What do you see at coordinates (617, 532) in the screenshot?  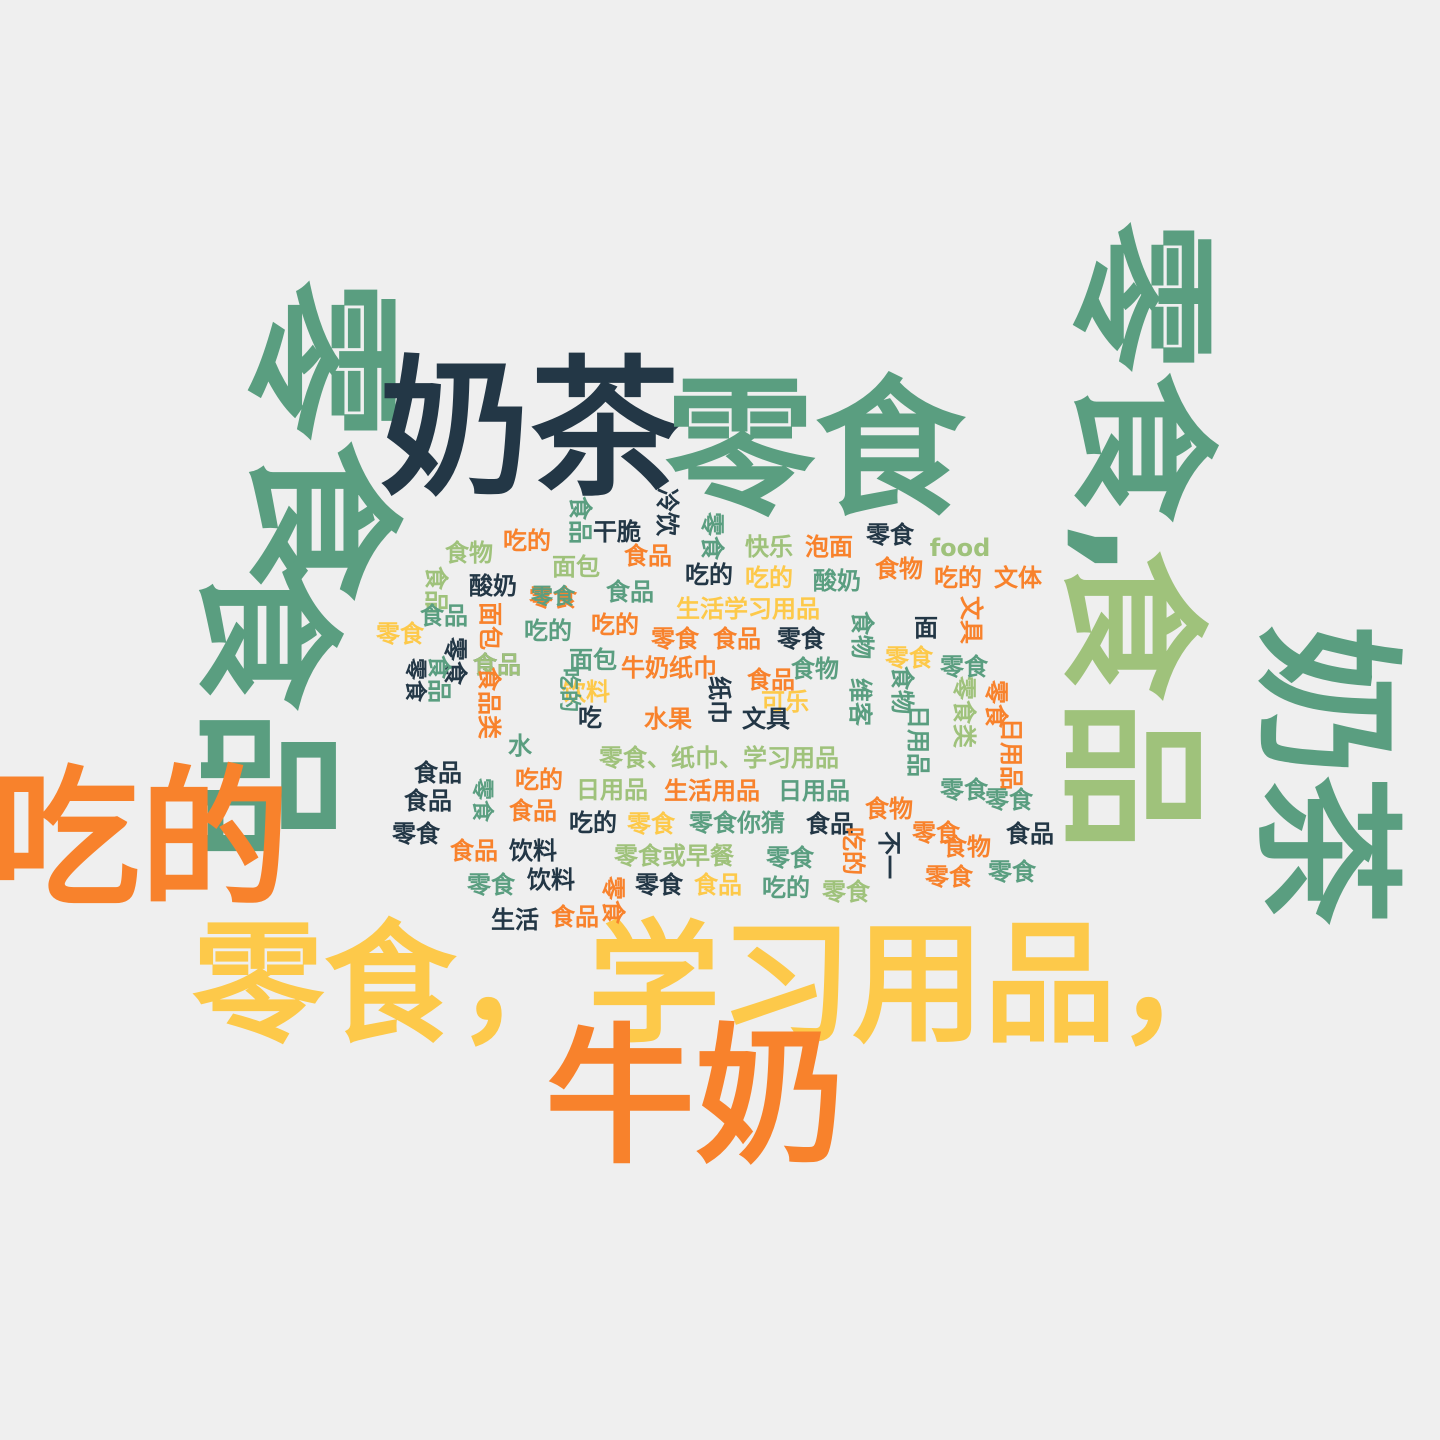 I see `cloud-word: 干脆` at bounding box center [617, 532].